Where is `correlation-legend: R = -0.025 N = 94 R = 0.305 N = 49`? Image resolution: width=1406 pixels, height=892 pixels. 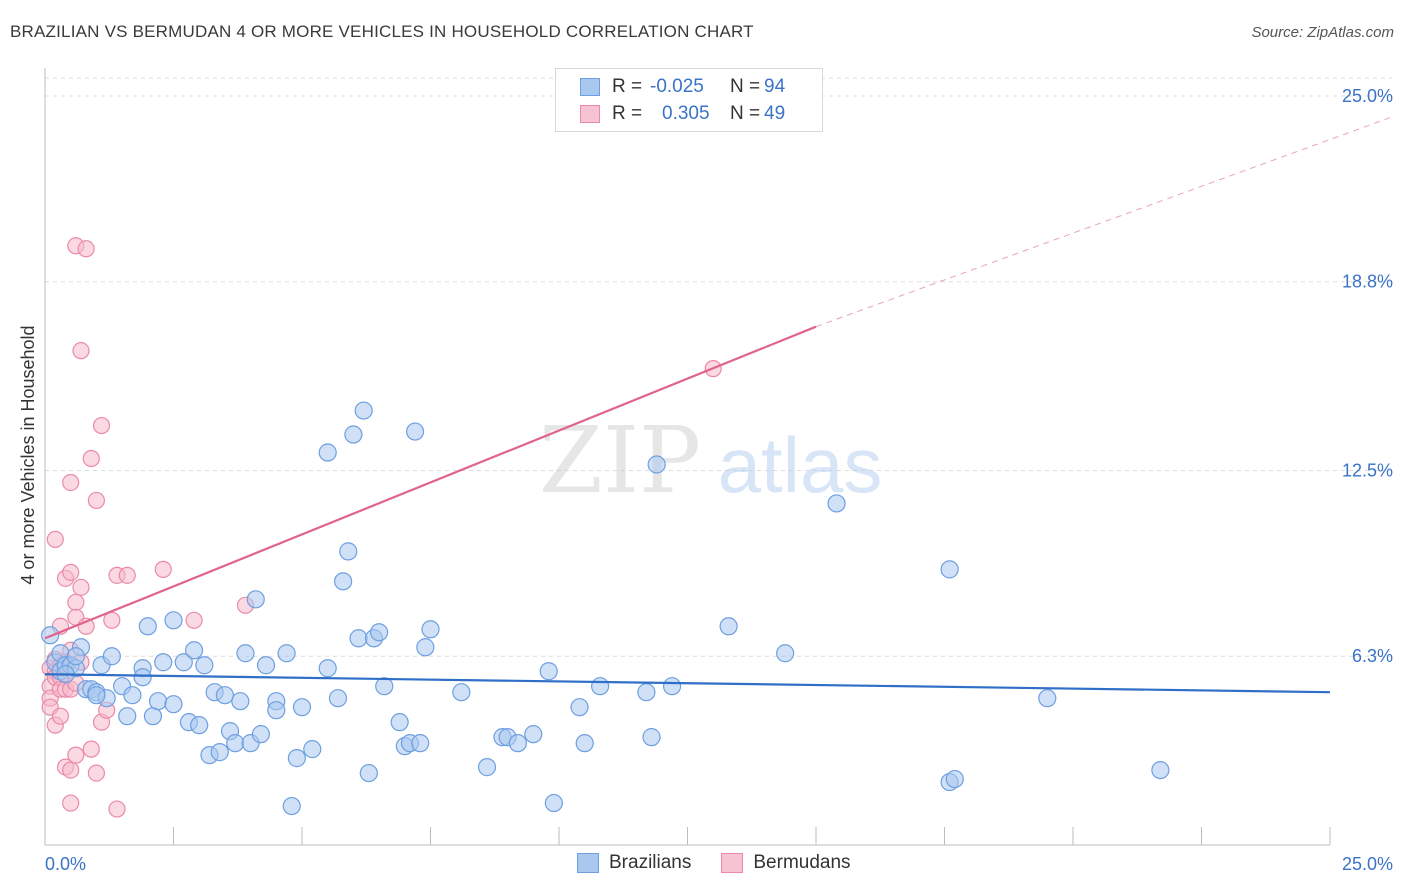 correlation-legend: R = -0.025 N = 94 R = 0.305 N = 49 is located at coordinates (689, 100).